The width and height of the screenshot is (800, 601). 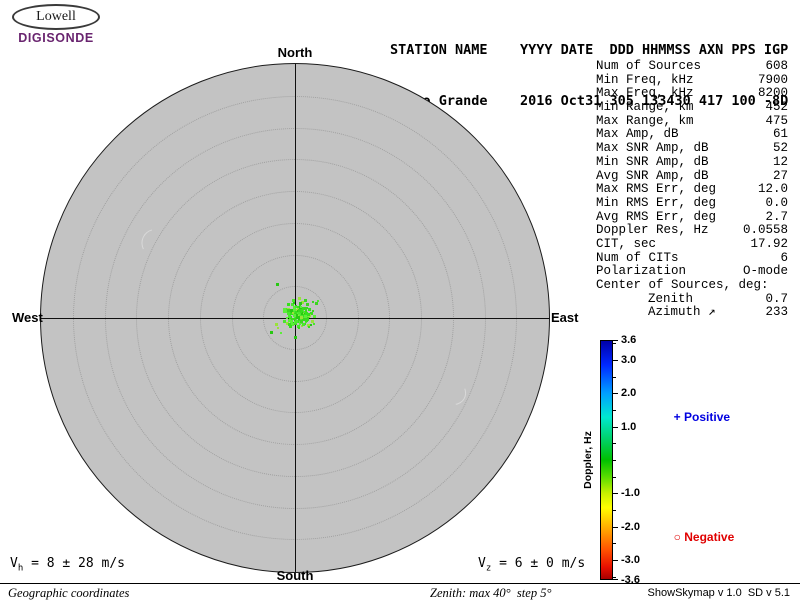 I want to click on stats-value: O-mode, so click(x=765, y=271).